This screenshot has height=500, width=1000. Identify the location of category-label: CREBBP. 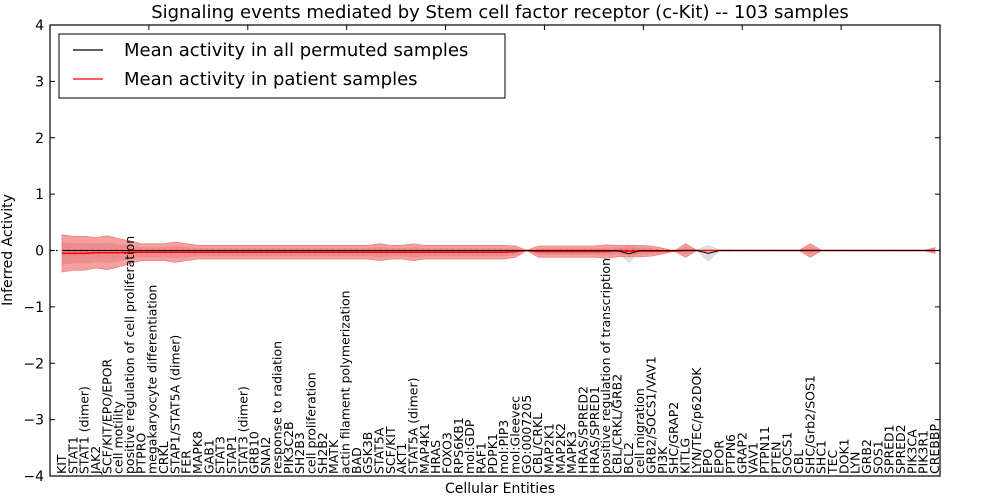
(934, 449).